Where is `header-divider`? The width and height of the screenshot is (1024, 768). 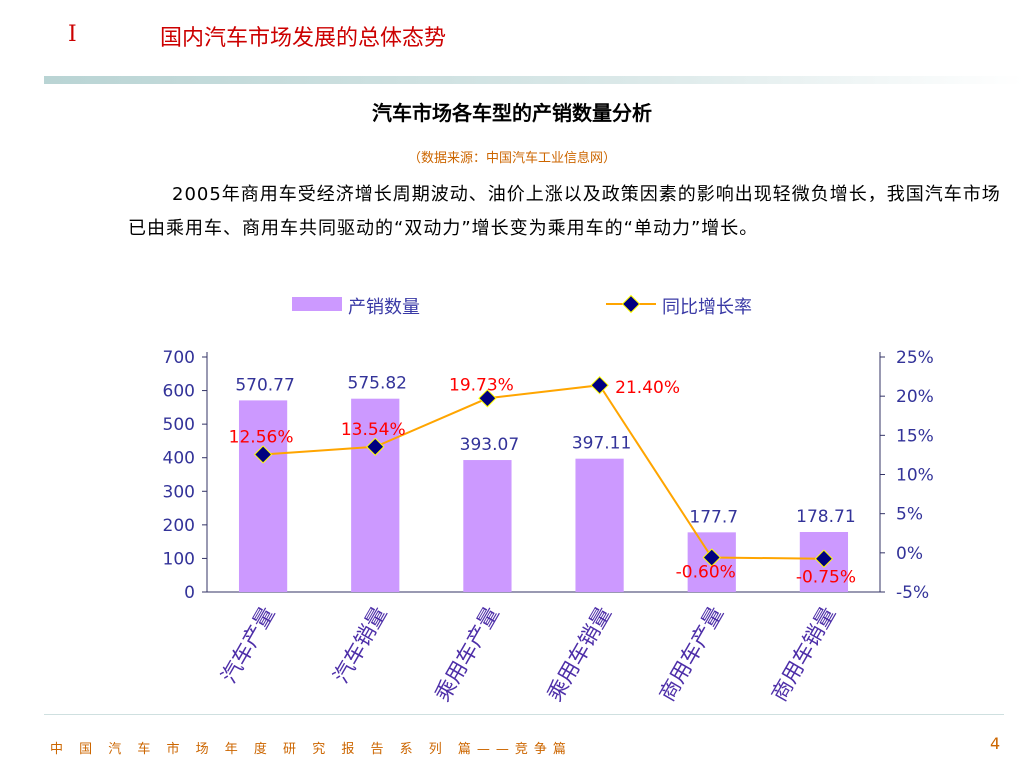 header-divider is located at coordinates (534, 80).